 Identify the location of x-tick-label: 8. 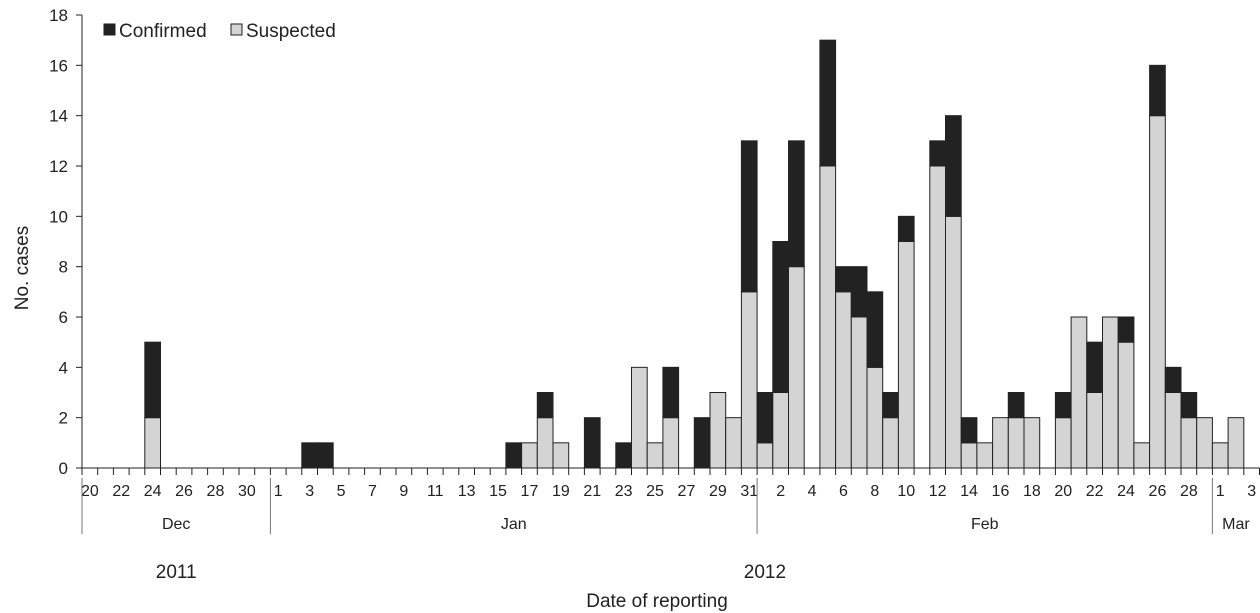
(874, 491).